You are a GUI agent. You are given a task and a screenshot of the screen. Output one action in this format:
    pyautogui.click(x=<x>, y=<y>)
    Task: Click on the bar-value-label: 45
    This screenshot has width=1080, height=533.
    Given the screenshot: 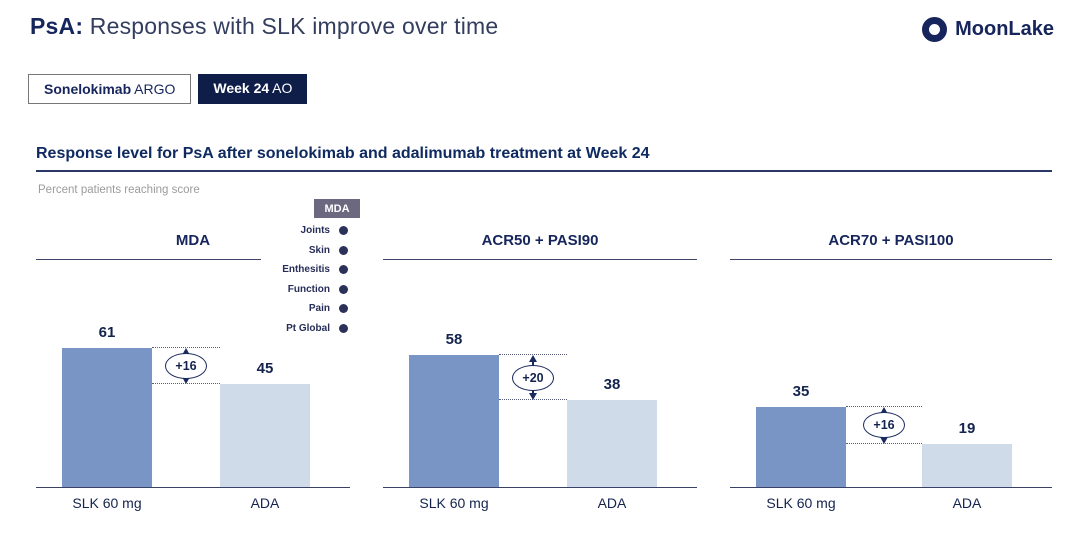 What is the action you would take?
    pyautogui.click(x=265, y=369)
    